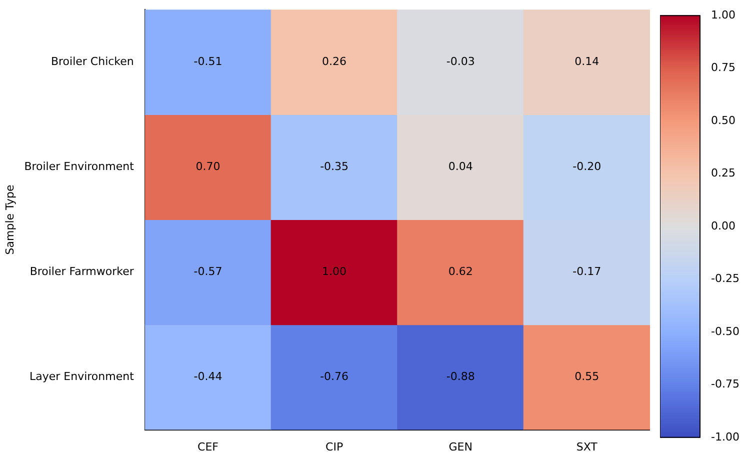  Describe the element at coordinates (334, 271) in the screenshot. I see `data-label: 1.00` at that location.